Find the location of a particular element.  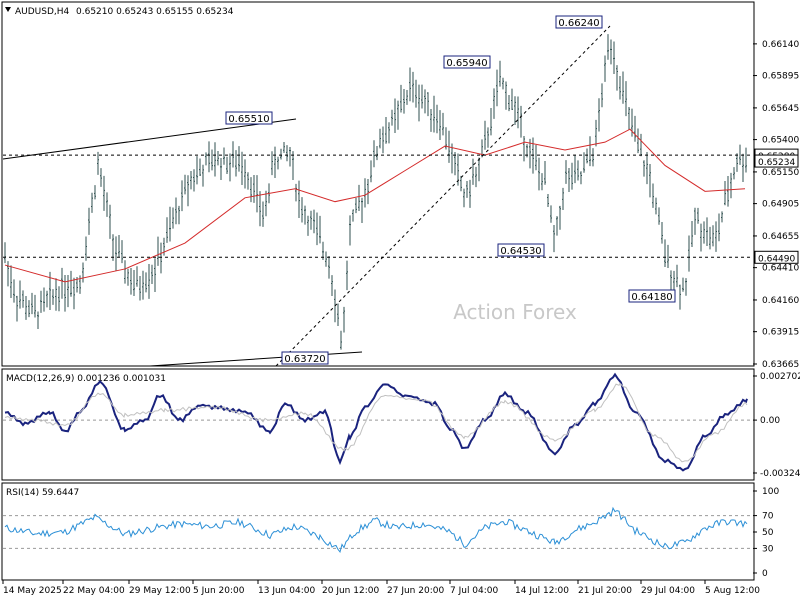

last-price-label: 0.65234 is located at coordinates (776, 163).